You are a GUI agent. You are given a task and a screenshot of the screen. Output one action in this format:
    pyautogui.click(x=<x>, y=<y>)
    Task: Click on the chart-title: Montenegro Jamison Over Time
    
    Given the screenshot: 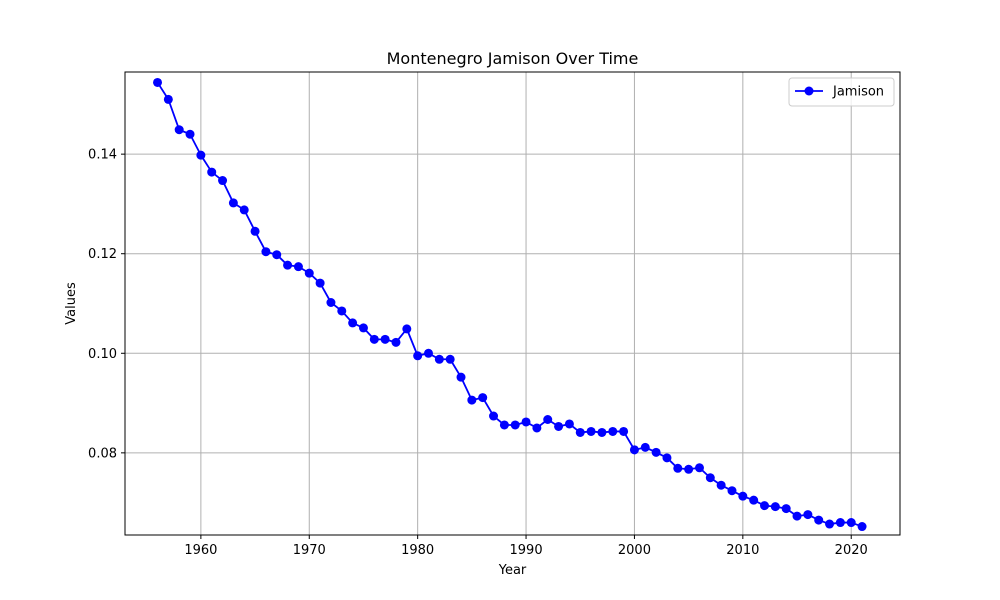 What is the action you would take?
    pyautogui.click(x=513, y=58)
    